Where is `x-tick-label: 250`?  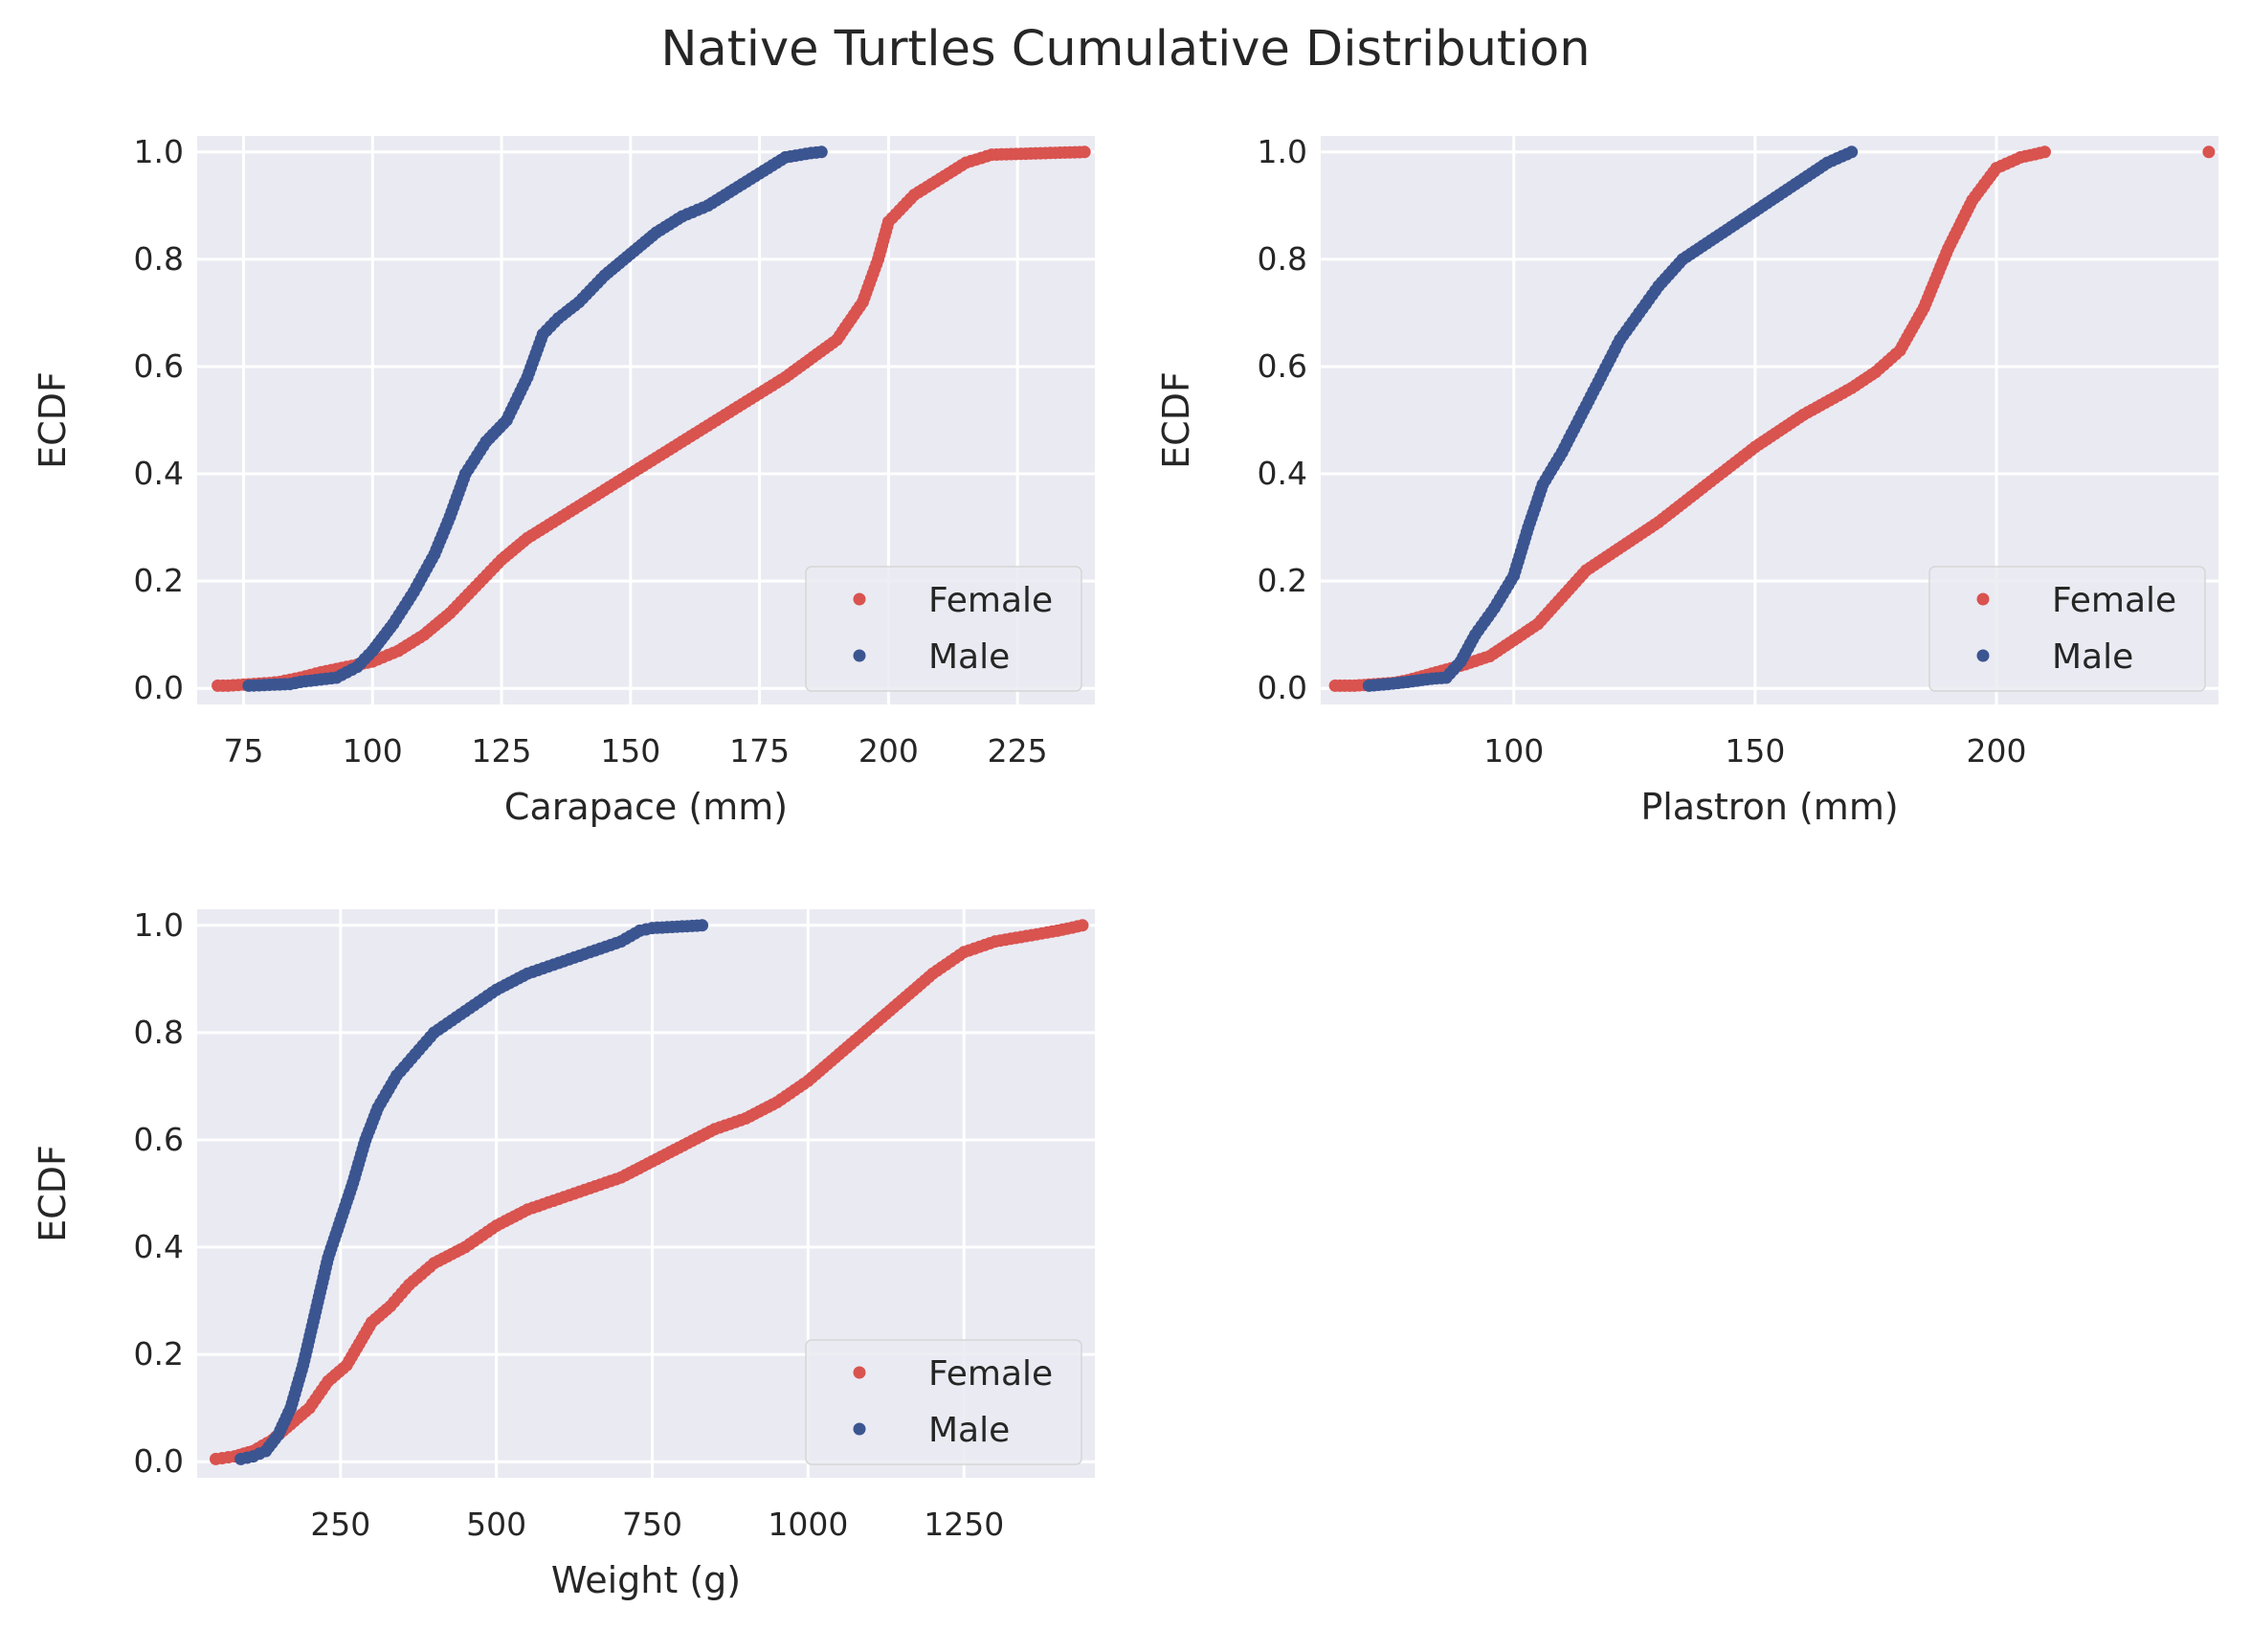 x-tick-label: 250 is located at coordinates (340, 1524).